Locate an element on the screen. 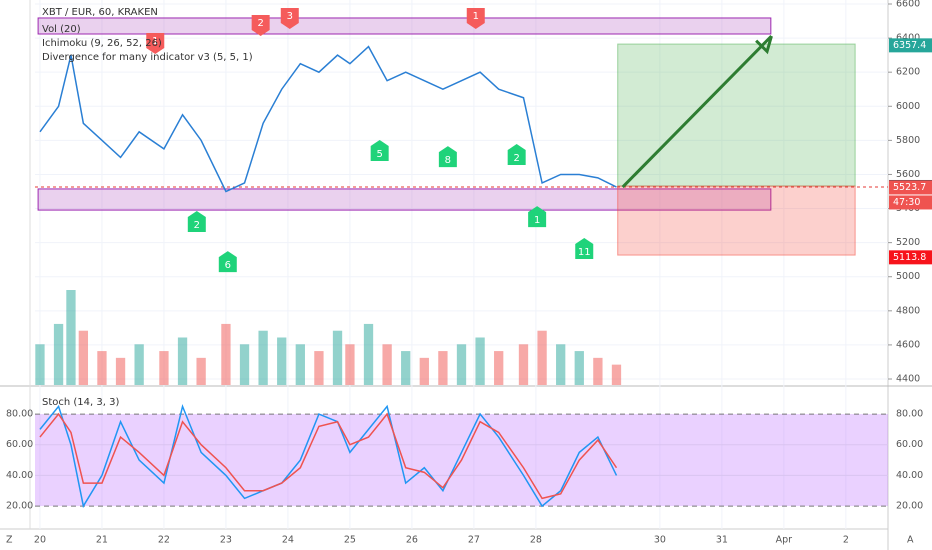  x-tick-label: 2 is located at coordinates (846, 540).